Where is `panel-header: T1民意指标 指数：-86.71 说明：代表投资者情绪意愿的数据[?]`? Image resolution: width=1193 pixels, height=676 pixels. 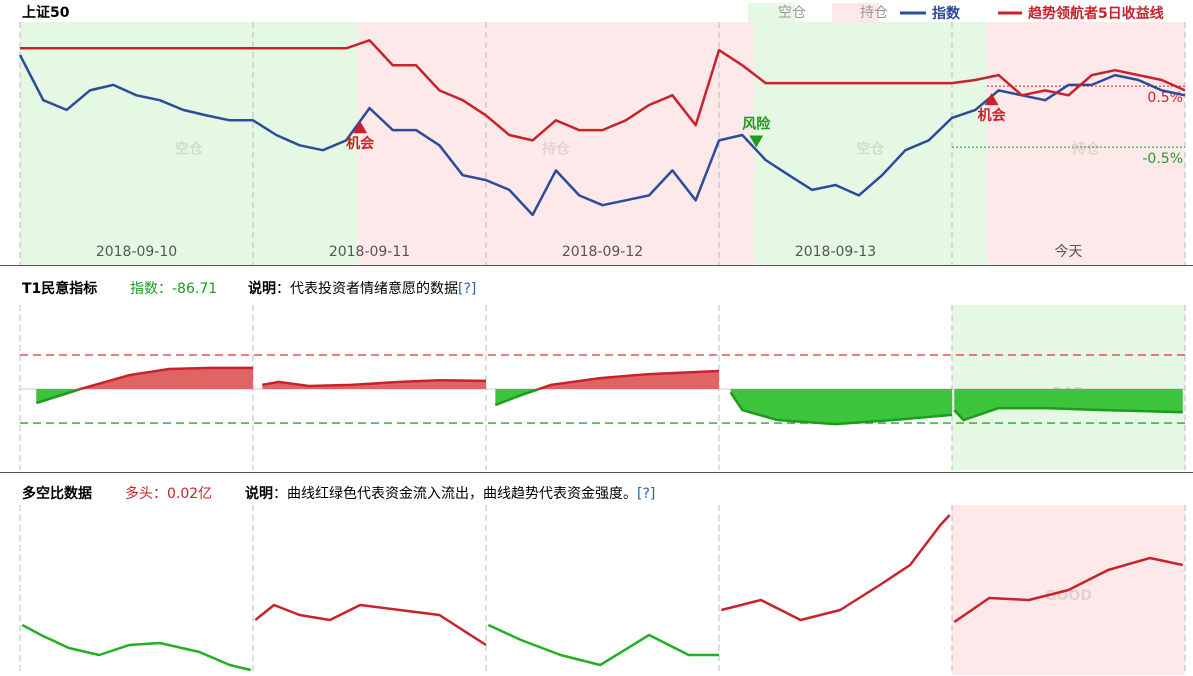 panel-header: T1民意指标 指数：-86.71 说明：代表投资者情绪意愿的数据[?] is located at coordinates (249, 288).